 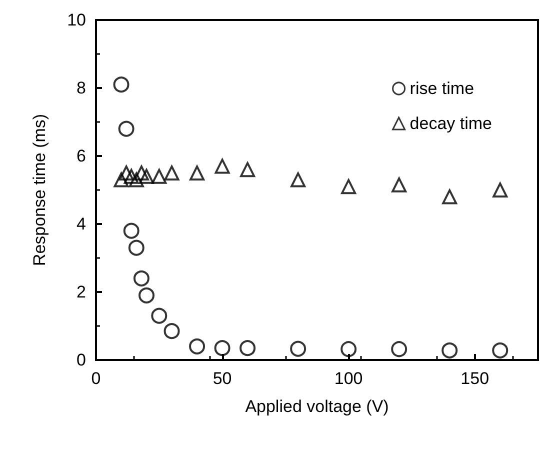 I want to click on y-tick-label: 6, so click(x=81, y=156).